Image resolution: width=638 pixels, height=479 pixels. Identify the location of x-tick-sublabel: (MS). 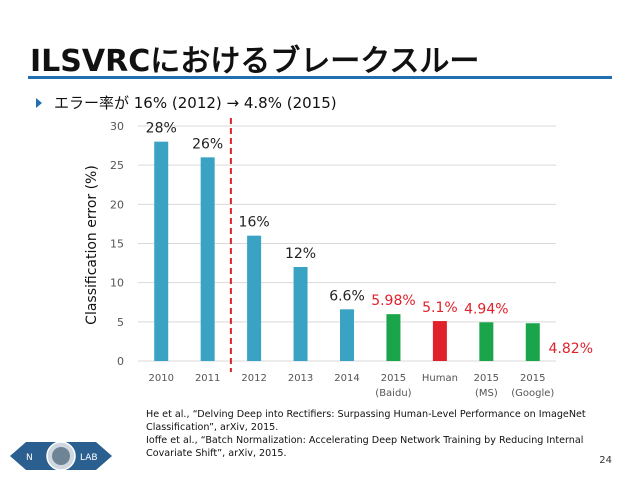
(486, 393).